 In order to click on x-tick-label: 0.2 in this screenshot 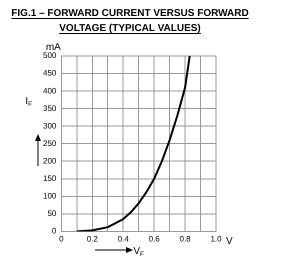, I will do `click(92, 239)`.